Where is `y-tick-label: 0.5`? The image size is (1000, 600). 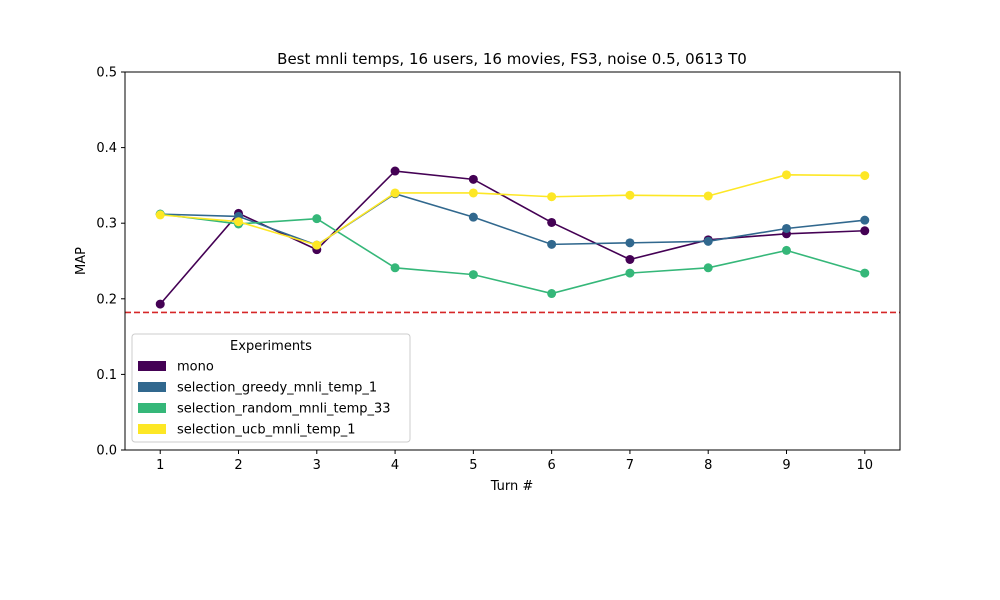
y-tick-label: 0.5 is located at coordinates (106, 73).